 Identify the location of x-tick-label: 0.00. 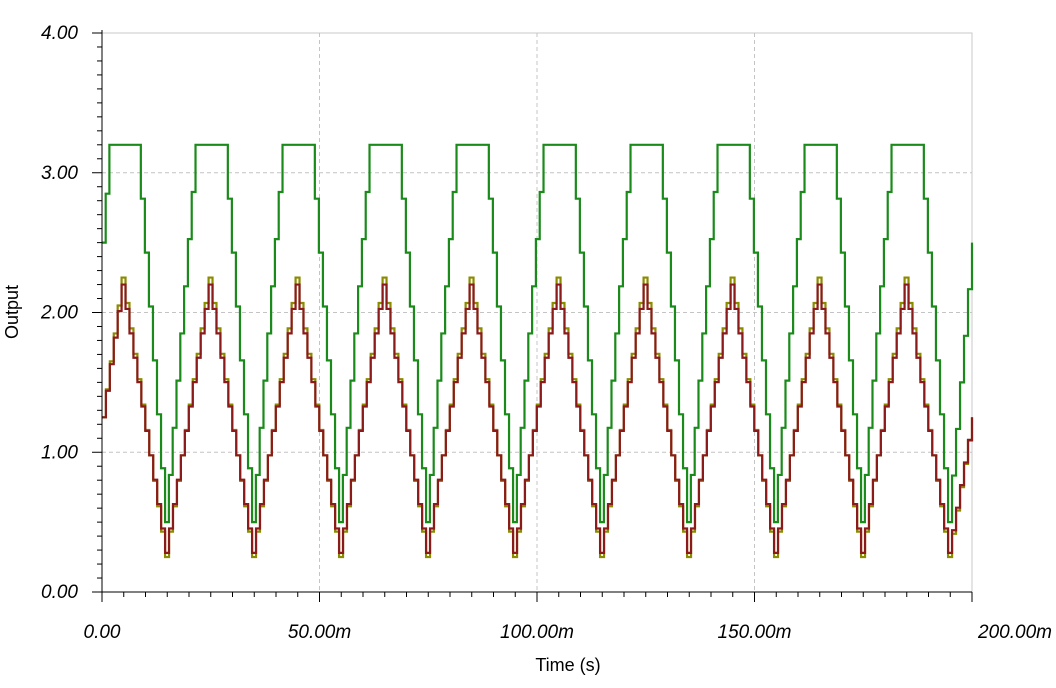
(102, 632).